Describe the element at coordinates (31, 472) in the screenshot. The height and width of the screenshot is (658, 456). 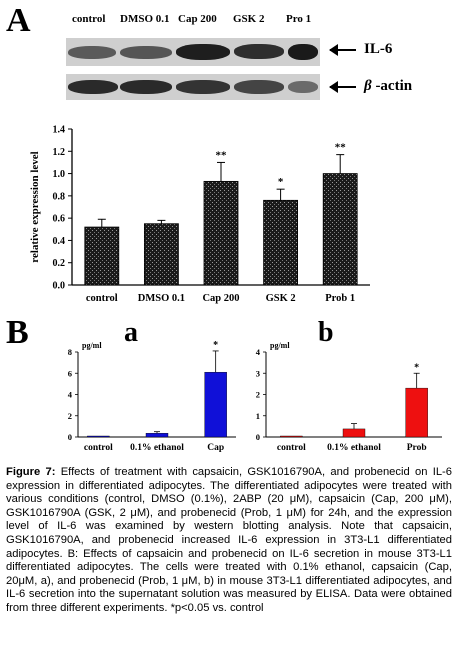
I see `figure-number: Figure 7:` at that location.